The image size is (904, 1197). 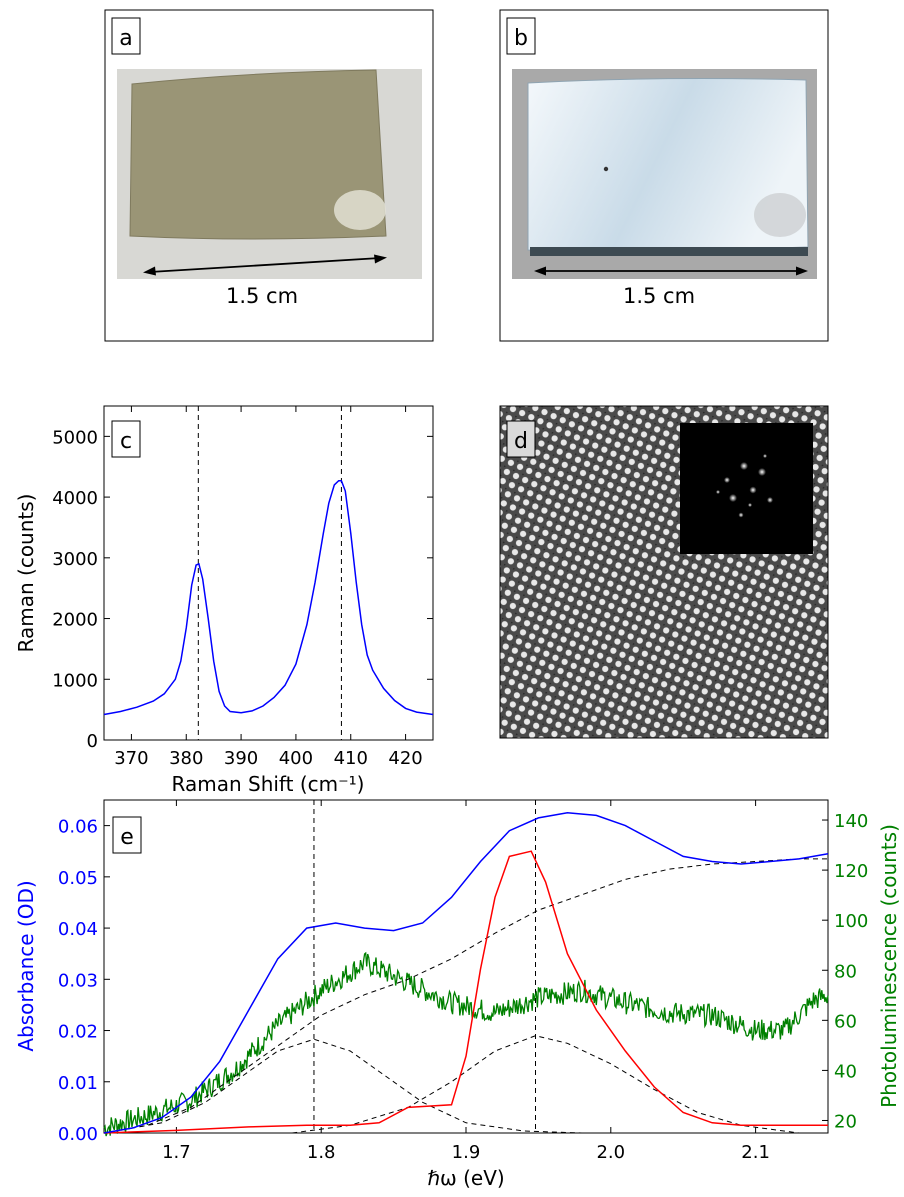 I want to click on panel-c-ticks: 370 380 390 400 410 420 0 1000 2000 3000 4000 5000, so click(x=242, y=587).